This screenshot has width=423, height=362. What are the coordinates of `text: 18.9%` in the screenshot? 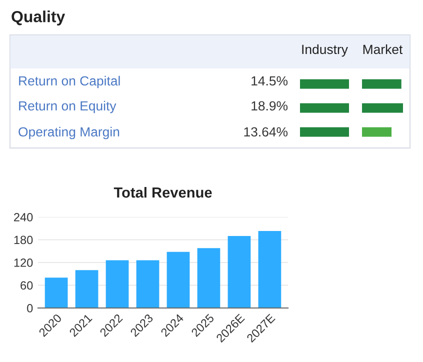 It's located at (270, 106).